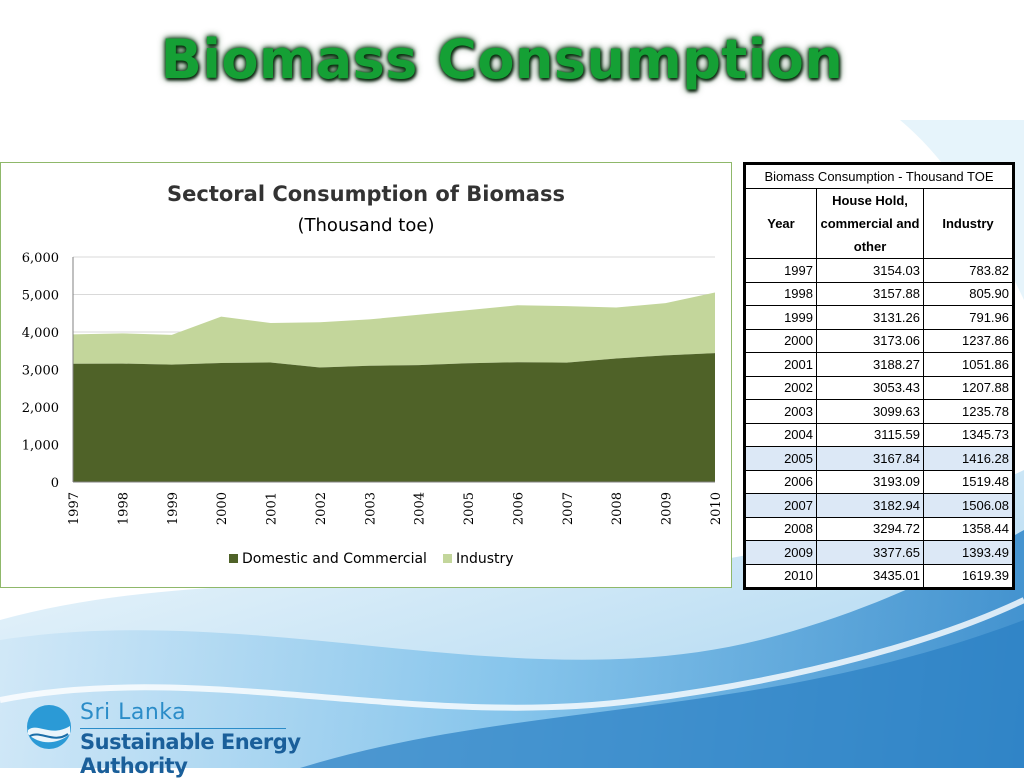  Describe the element at coordinates (968, 528) in the screenshot. I see `cell-industry: 1358.44` at that location.